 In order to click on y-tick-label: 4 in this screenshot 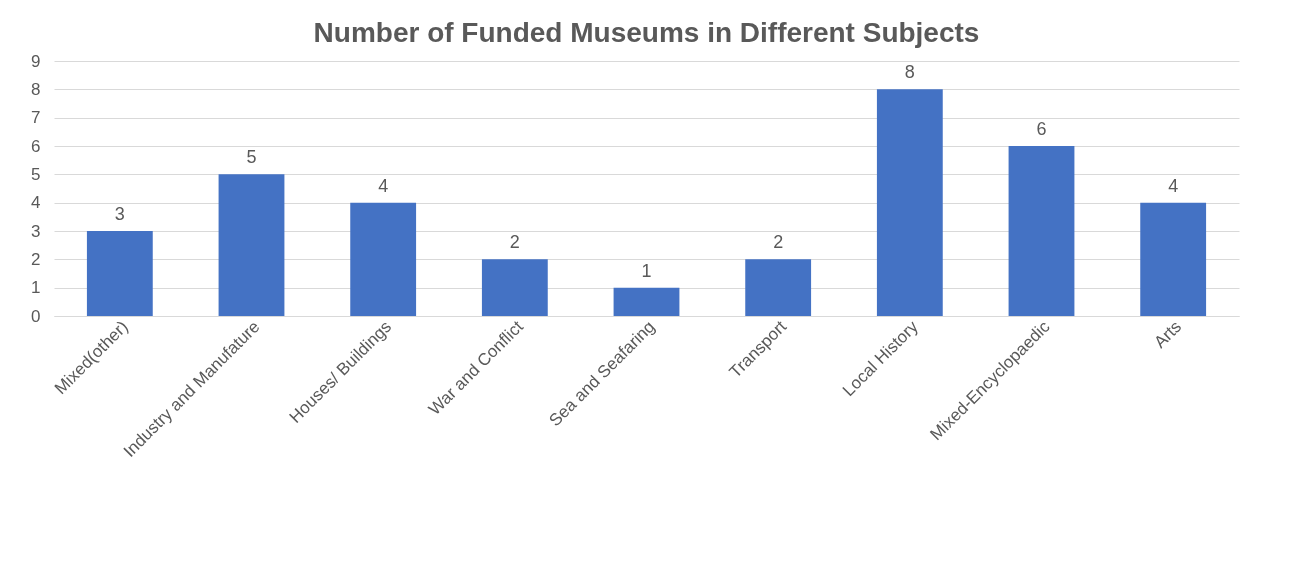, I will do `click(36, 203)`.